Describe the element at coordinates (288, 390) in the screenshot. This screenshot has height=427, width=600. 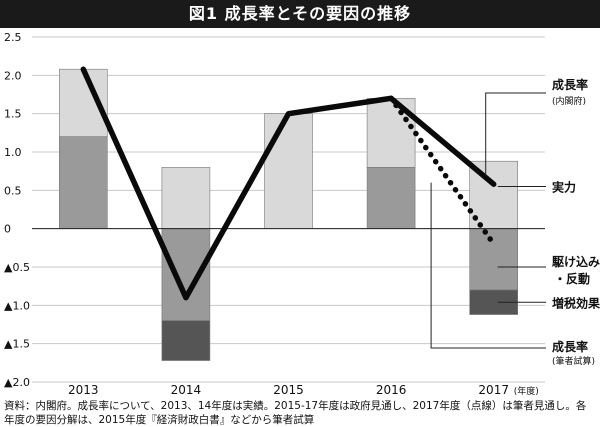
I see `x-tick-label: 2015` at that location.